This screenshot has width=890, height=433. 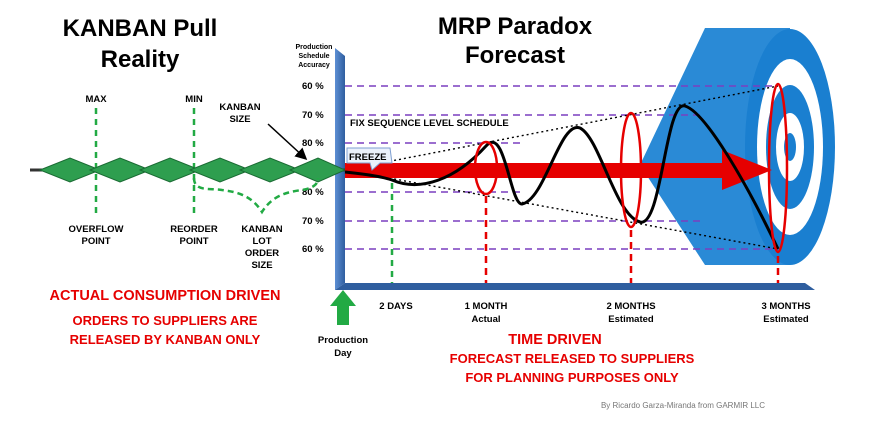 I want to click on forecast-arrow, so click(x=558, y=170).